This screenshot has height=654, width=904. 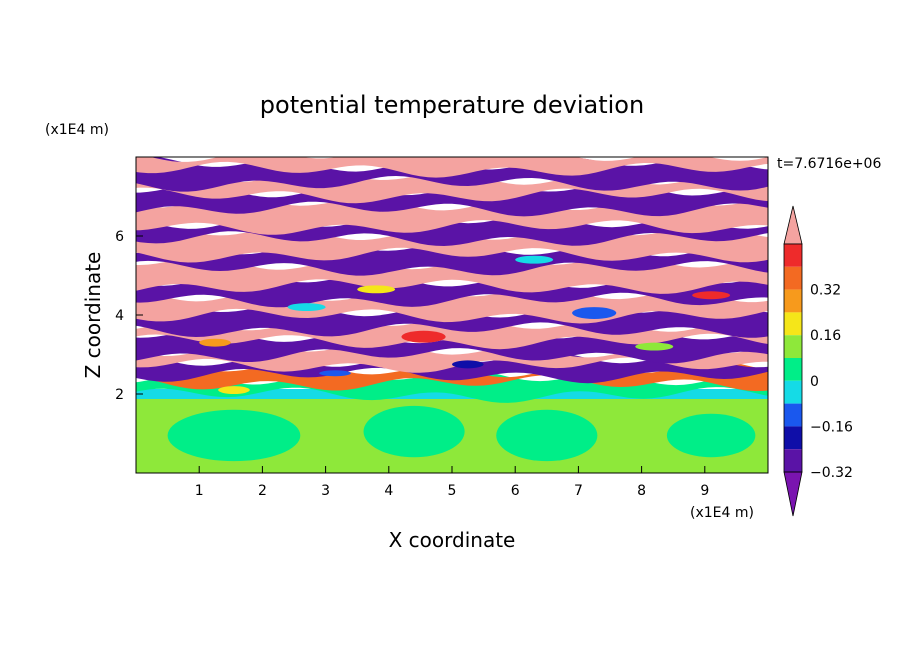 I want to click on z-tick-label: 6, so click(x=119, y=237).